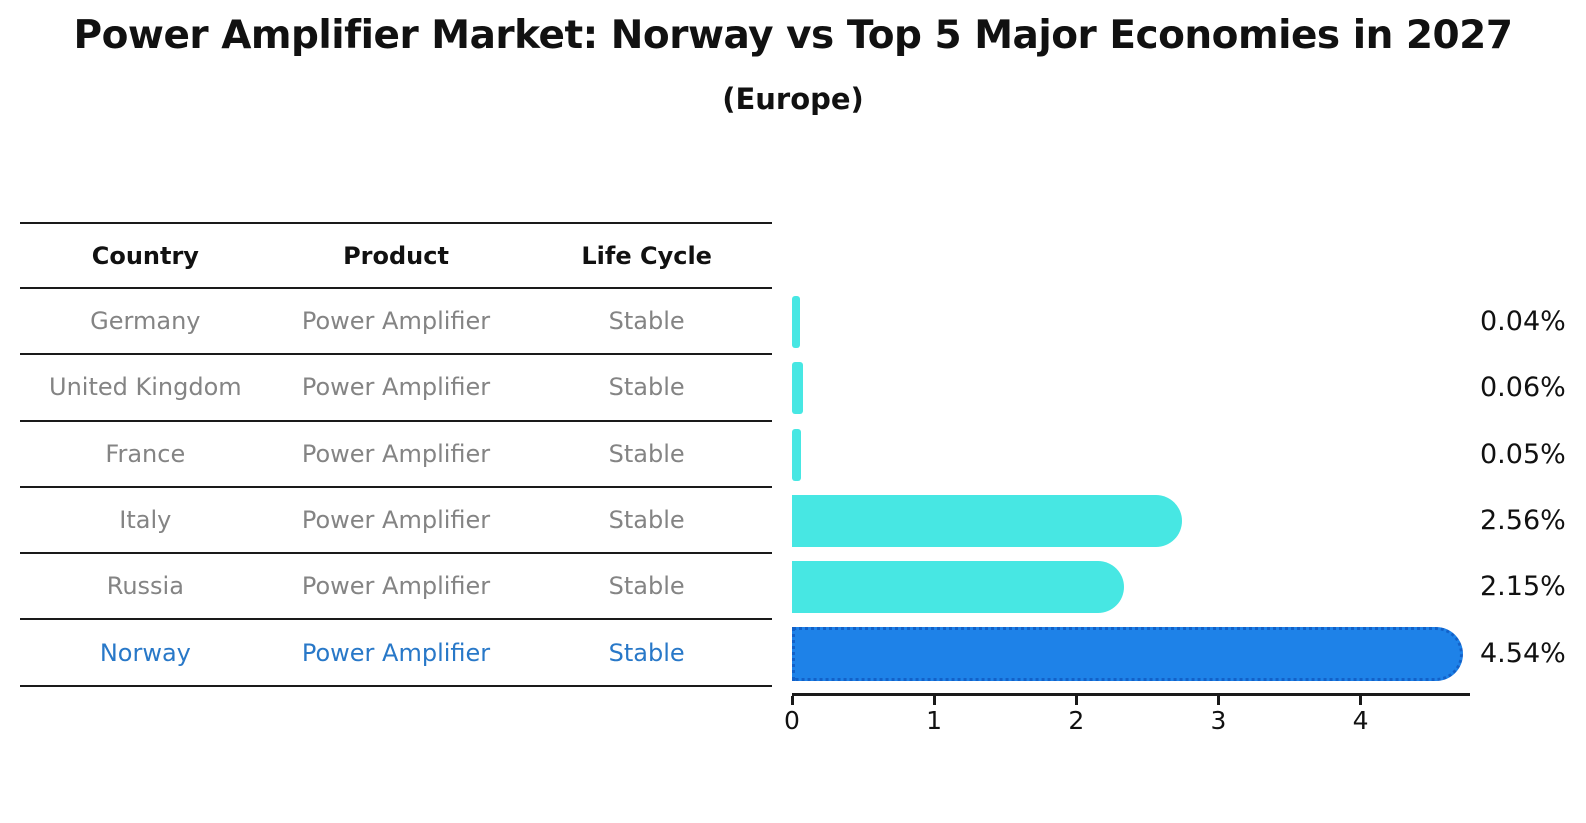 The image size is (1586, 823). Describe the element at coordinates (793, 99) in the screenshot. I see `page-subtitle: (Europe)` at that location.